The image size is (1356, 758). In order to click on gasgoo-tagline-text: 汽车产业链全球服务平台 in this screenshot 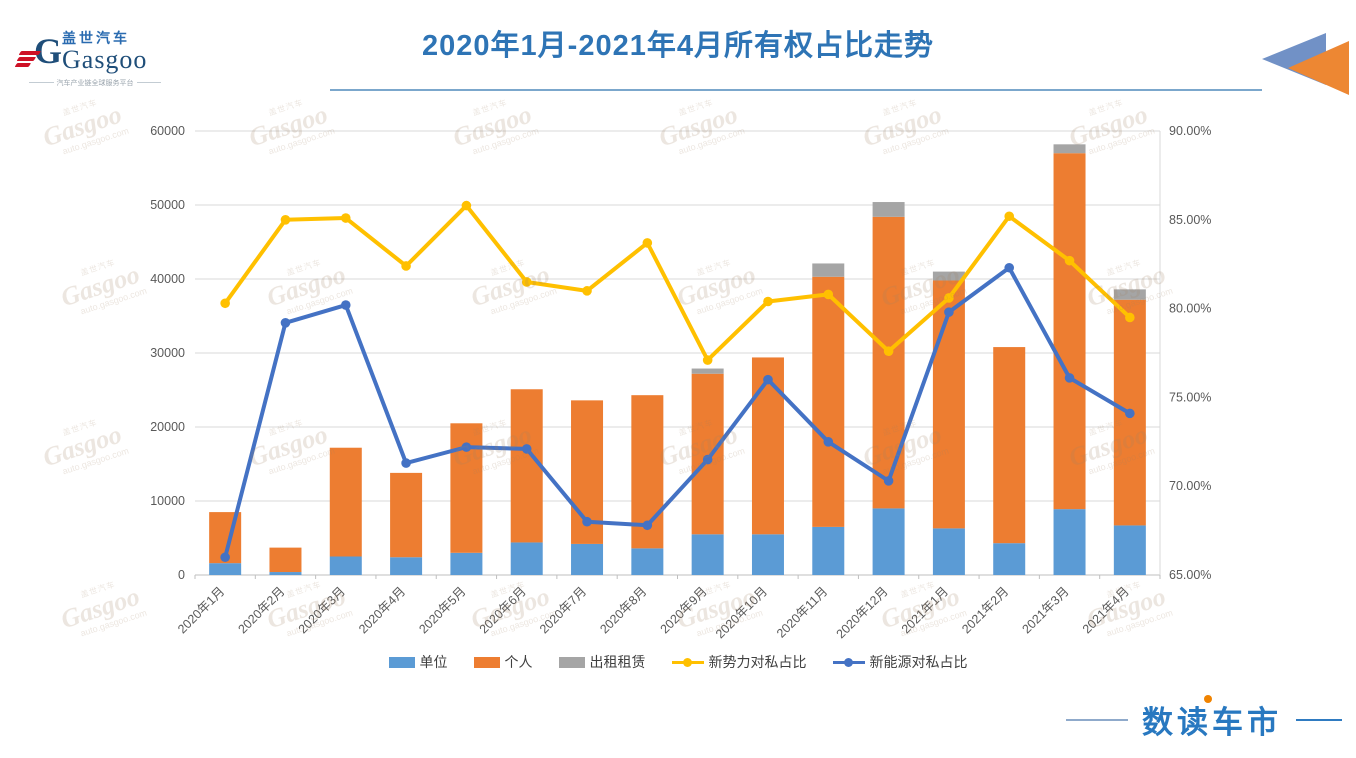, I will do `click(95, 83)`.